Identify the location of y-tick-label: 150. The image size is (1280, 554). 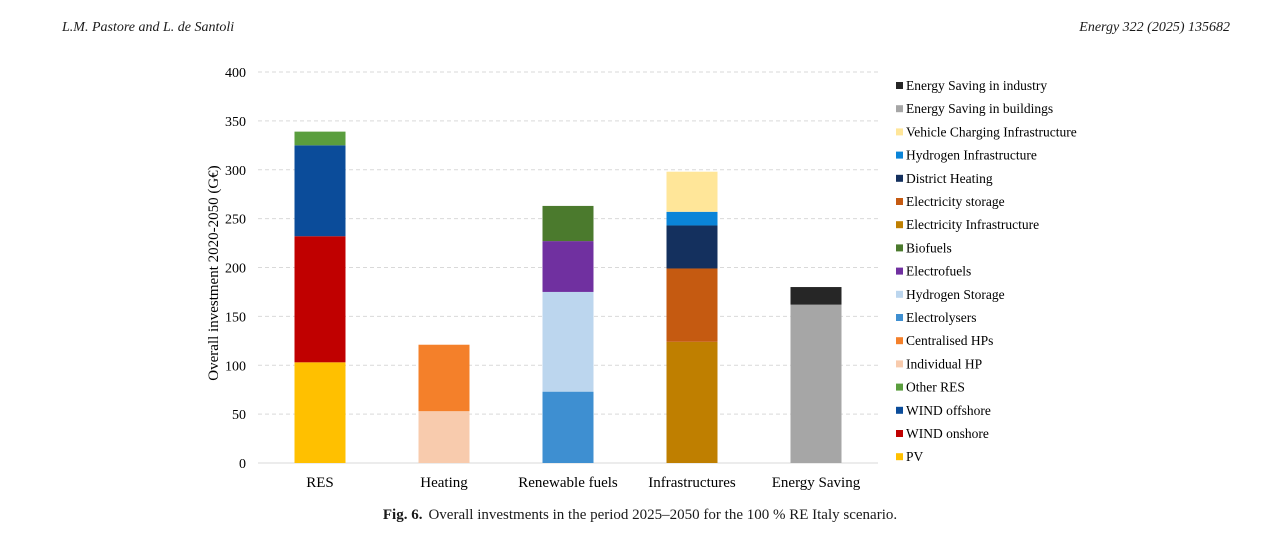
(235, 317).